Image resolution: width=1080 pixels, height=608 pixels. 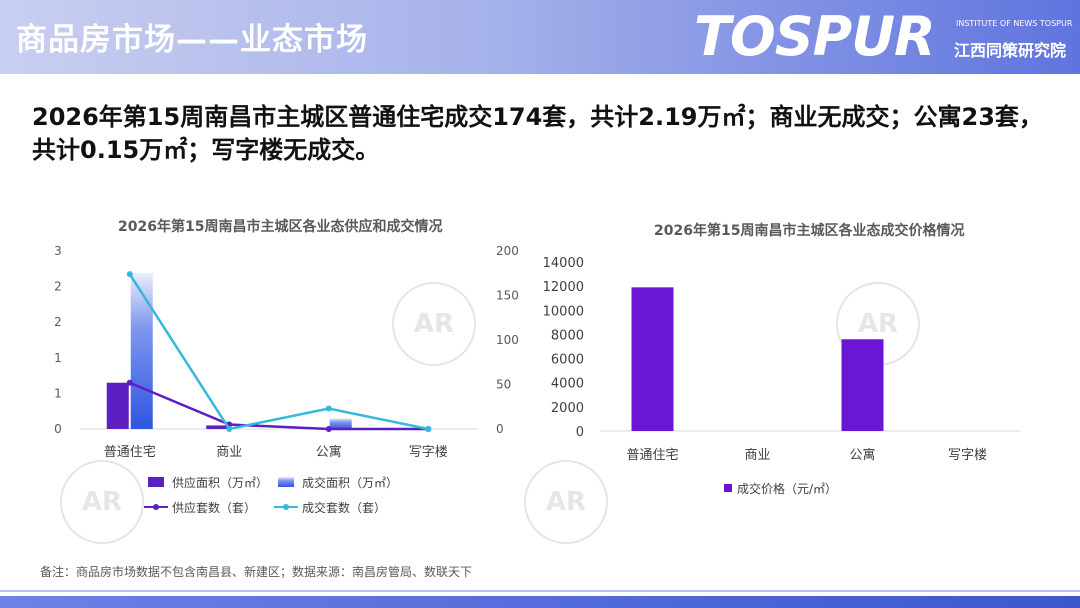 What do you see at coordinates (256, 572) in the screenshot?
I see `footnote: 备注：商品房市场数据不包含南昌县、新建区；数据来源：南昌房管局、数联天下` at bounding box center [256, 572].